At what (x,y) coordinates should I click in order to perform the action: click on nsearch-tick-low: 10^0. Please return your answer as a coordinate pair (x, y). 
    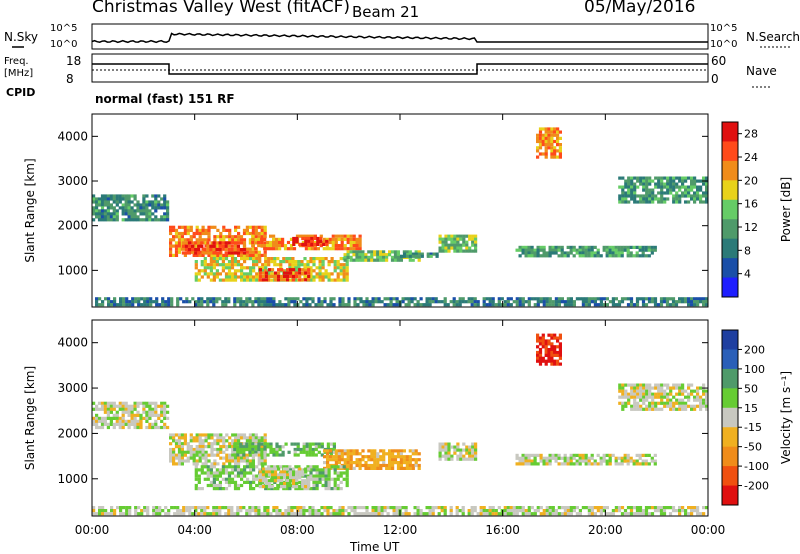
    Looking at the image, I should click on (724, 44).